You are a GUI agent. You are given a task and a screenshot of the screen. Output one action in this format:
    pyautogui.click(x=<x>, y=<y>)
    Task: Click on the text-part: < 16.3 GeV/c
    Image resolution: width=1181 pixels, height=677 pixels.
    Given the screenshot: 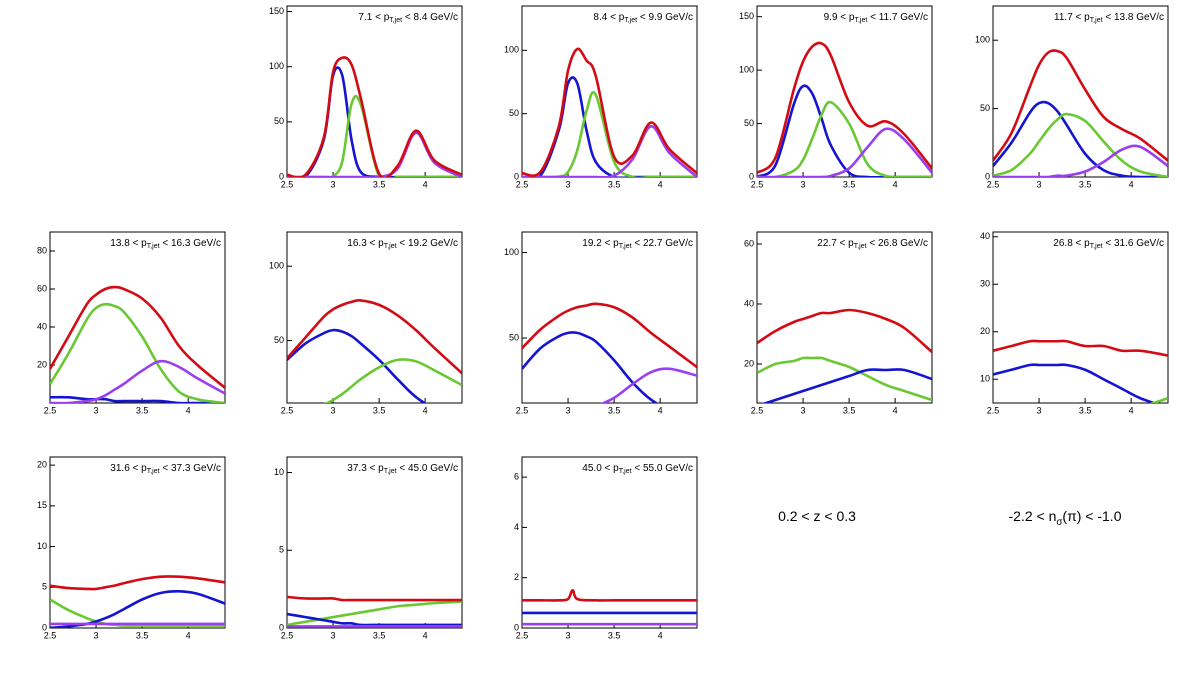 What is the action you would take?
    pyautogui.click(x=190, y=243)
    